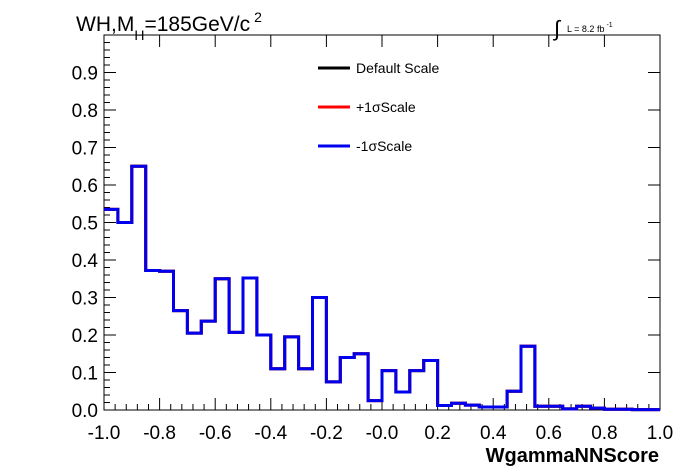 This screenshot has height=472, width=696. Describe the element at coordinates (105, 24) in the screenshot. I see `title-main: WH,M` at that location.